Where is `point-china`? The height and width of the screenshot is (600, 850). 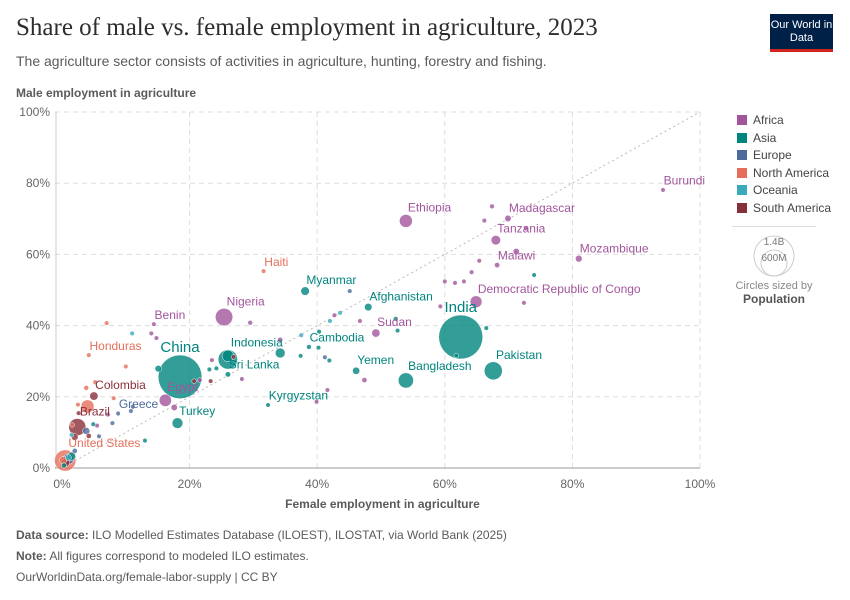 point-china is located at coordinates (180, 376).